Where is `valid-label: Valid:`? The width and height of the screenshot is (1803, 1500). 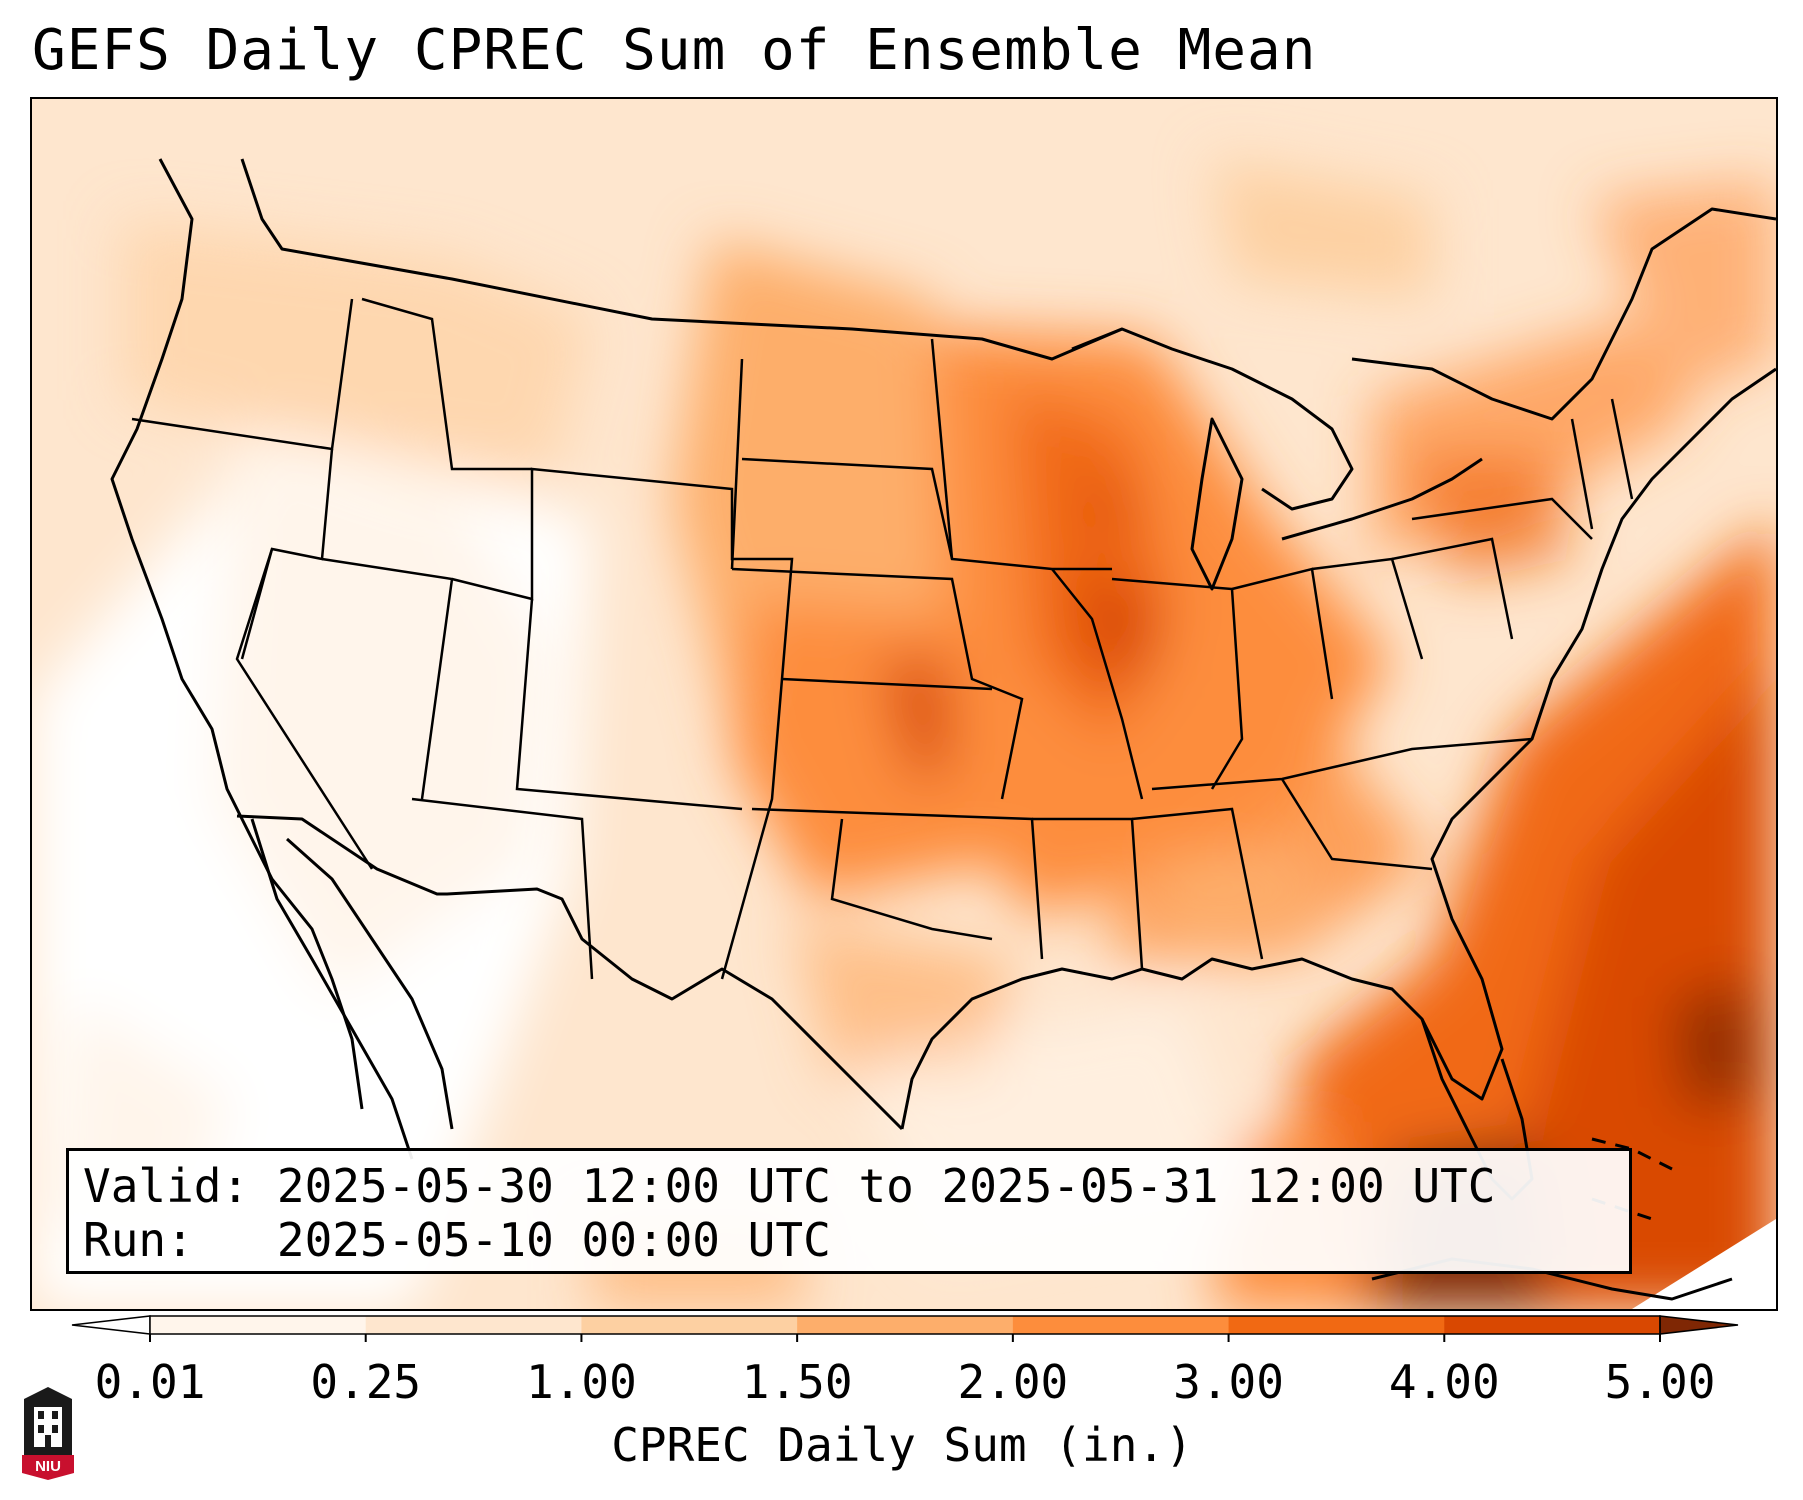
valid-label: Valid: is located at coordinates (166, 1186).